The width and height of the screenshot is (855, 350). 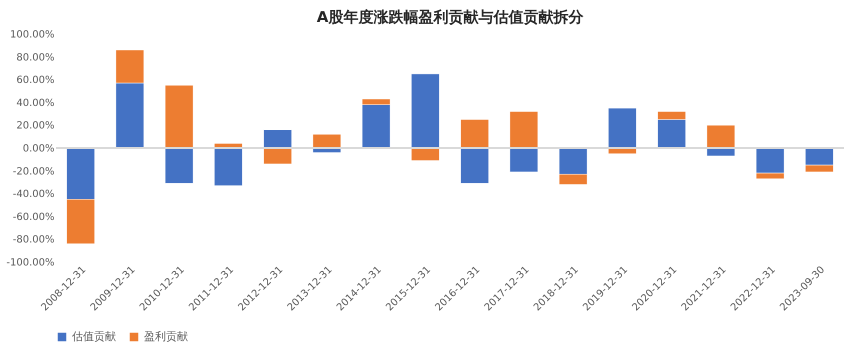 I want to click on y-tick-label: -80.00%, so click(x=33, y=240).